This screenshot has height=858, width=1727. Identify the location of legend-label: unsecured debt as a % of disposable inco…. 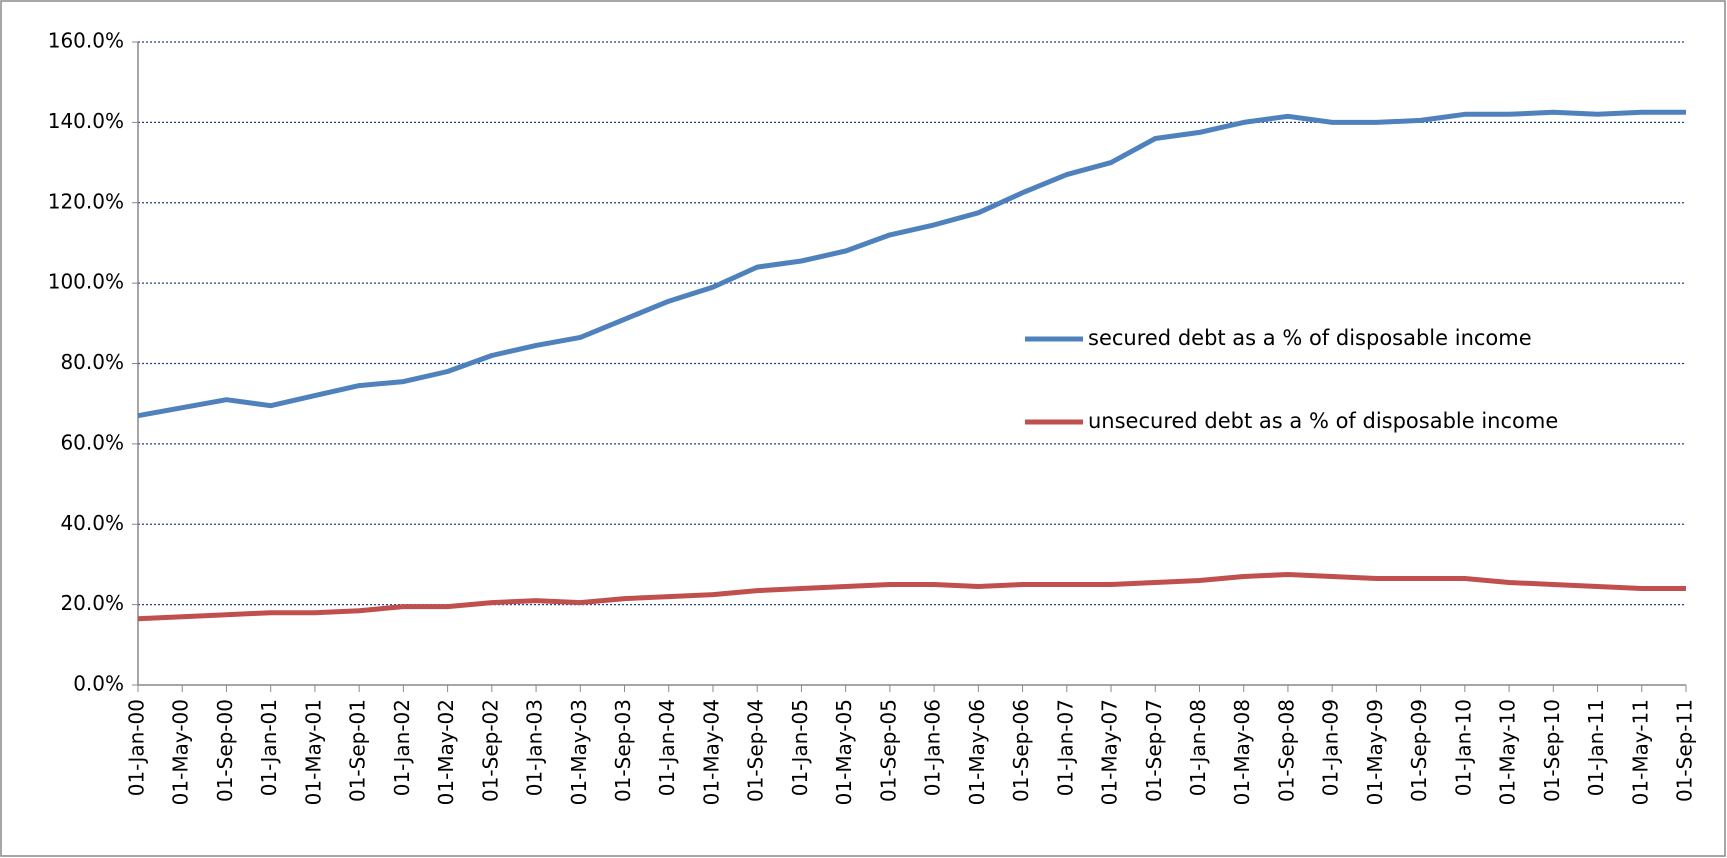
(1323, 421).